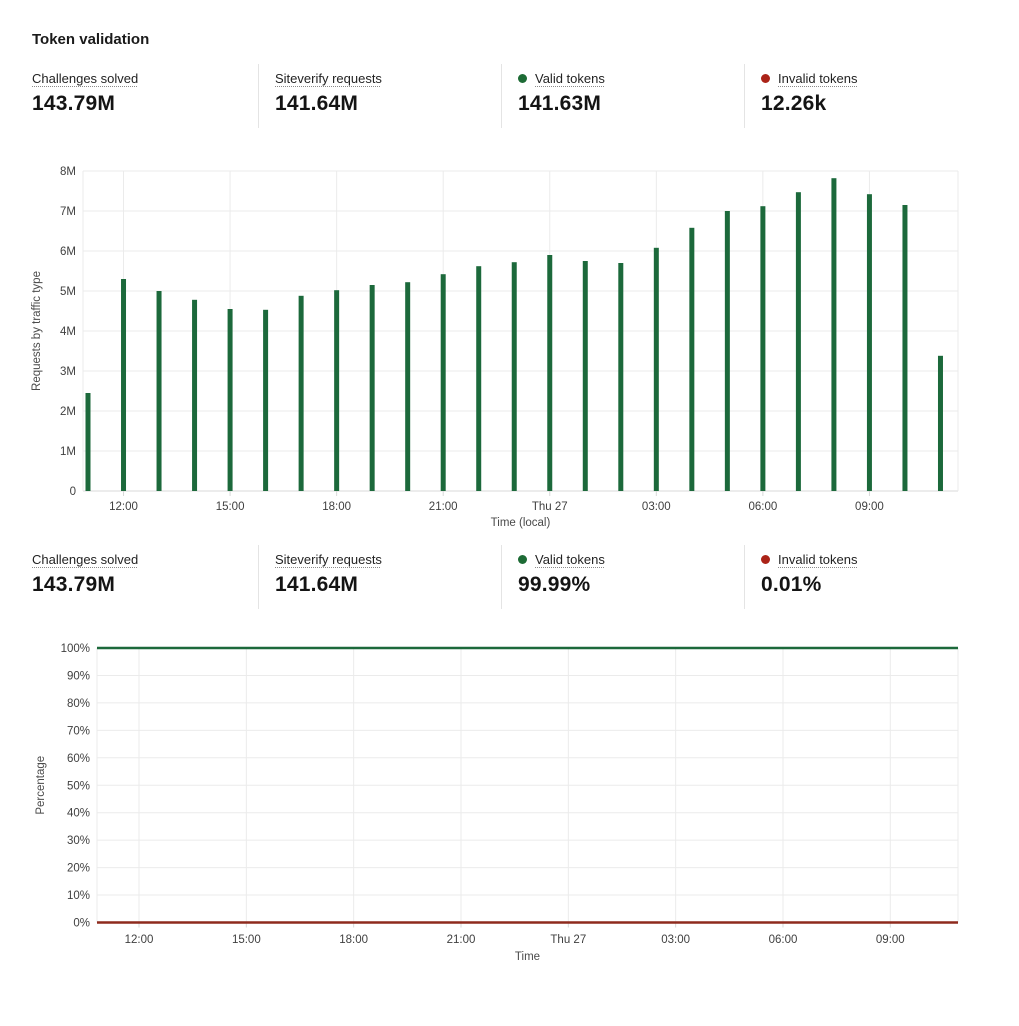 Image resolution: width=1019 pixels, height=1026 pixels. I want to click on y-tick-label: 80%, so click(78, 704).